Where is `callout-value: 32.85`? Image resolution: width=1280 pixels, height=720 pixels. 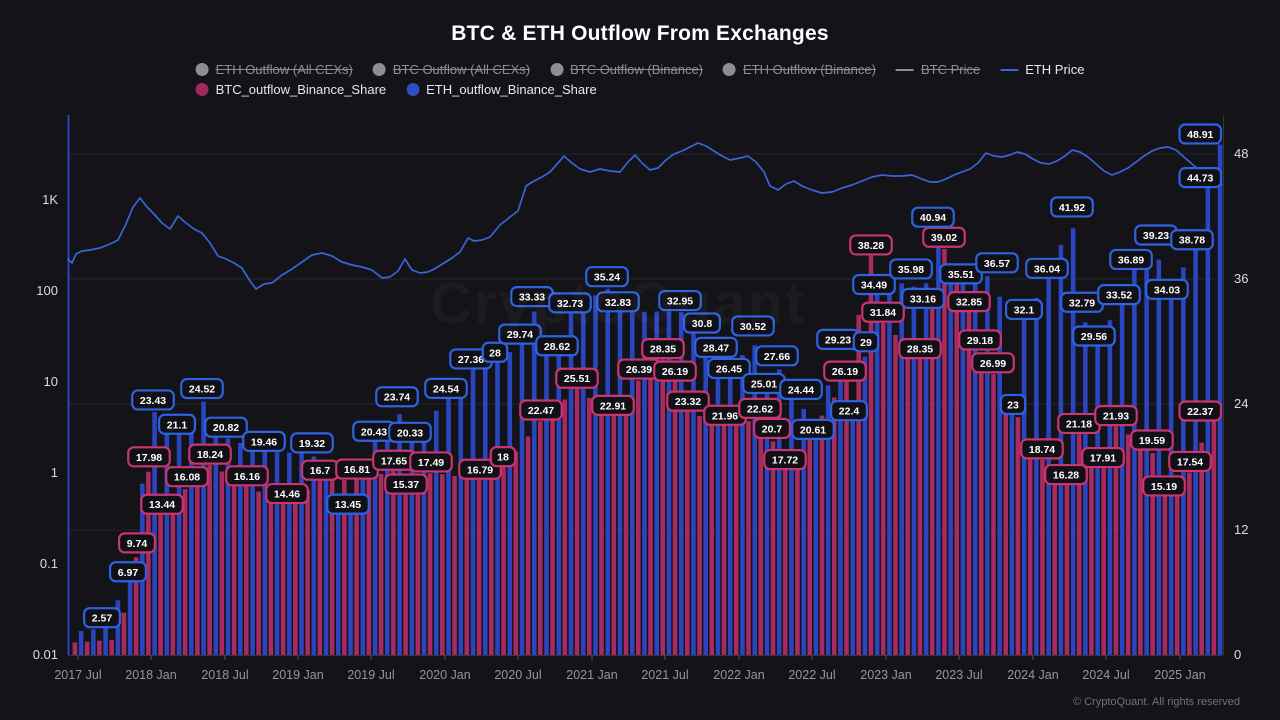 callout-value: 32.85 is located at coordinates (969, 303).